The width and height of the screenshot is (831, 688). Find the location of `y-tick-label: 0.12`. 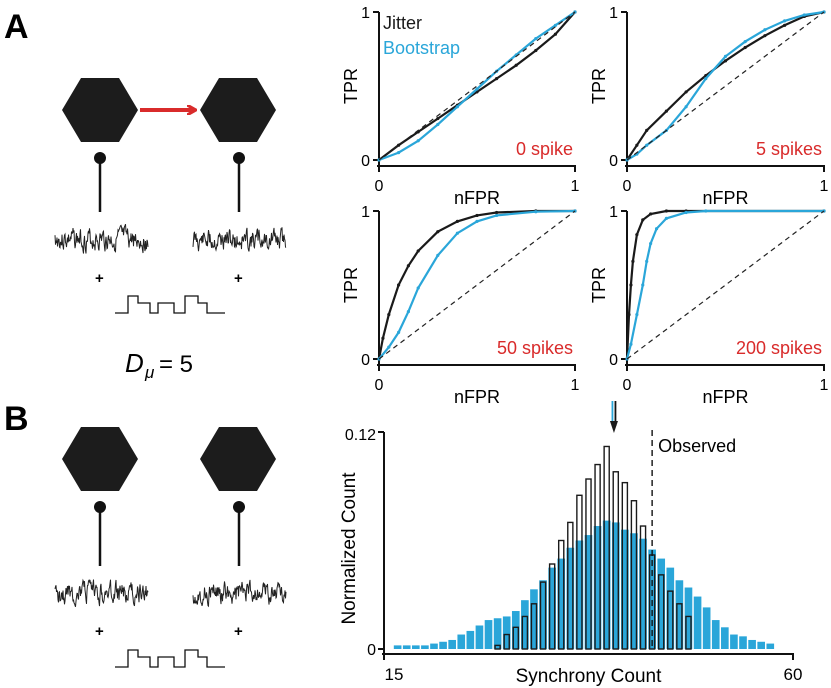

y-tick-label: 0.12 is located at coordinates (360, 435).